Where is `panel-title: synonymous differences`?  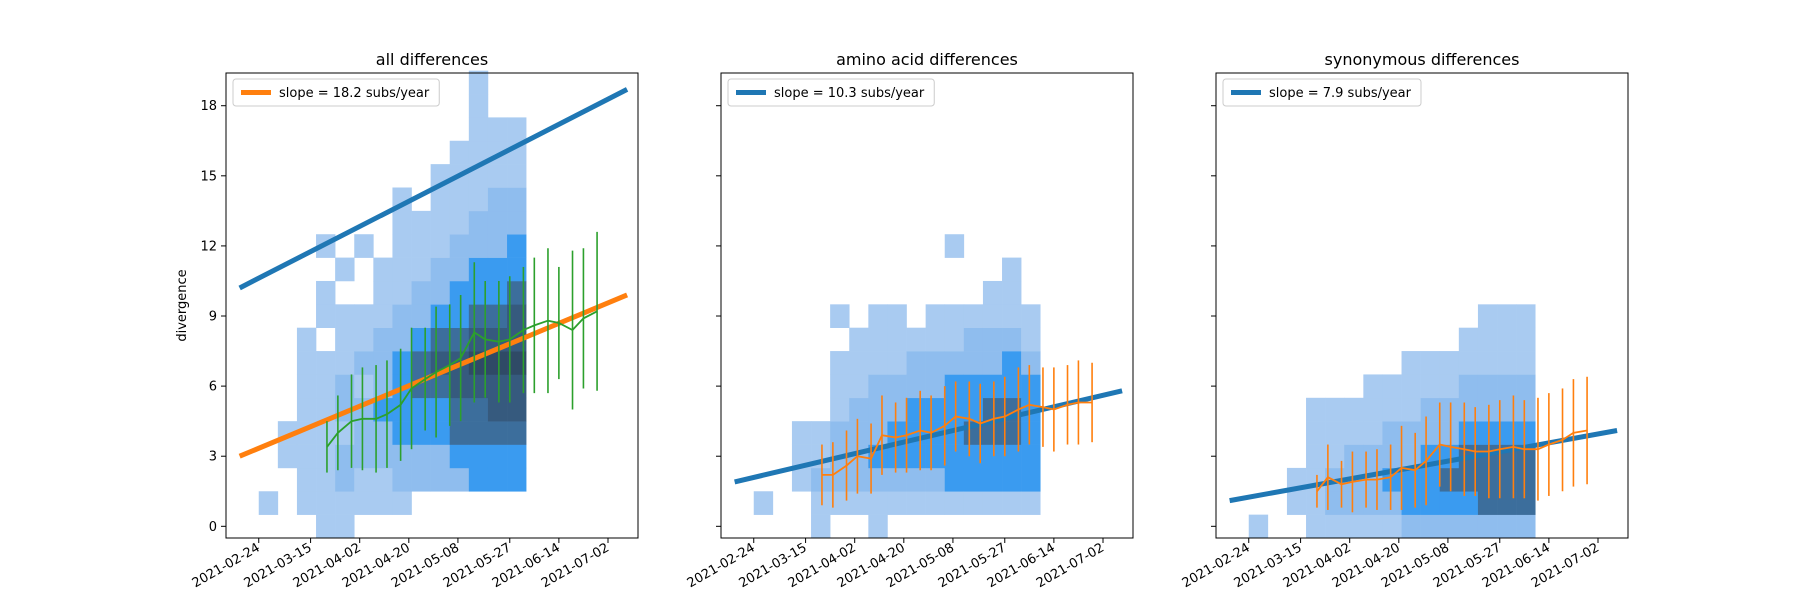
panel-title: synonymous differences is located at coordinates (1422, 59).